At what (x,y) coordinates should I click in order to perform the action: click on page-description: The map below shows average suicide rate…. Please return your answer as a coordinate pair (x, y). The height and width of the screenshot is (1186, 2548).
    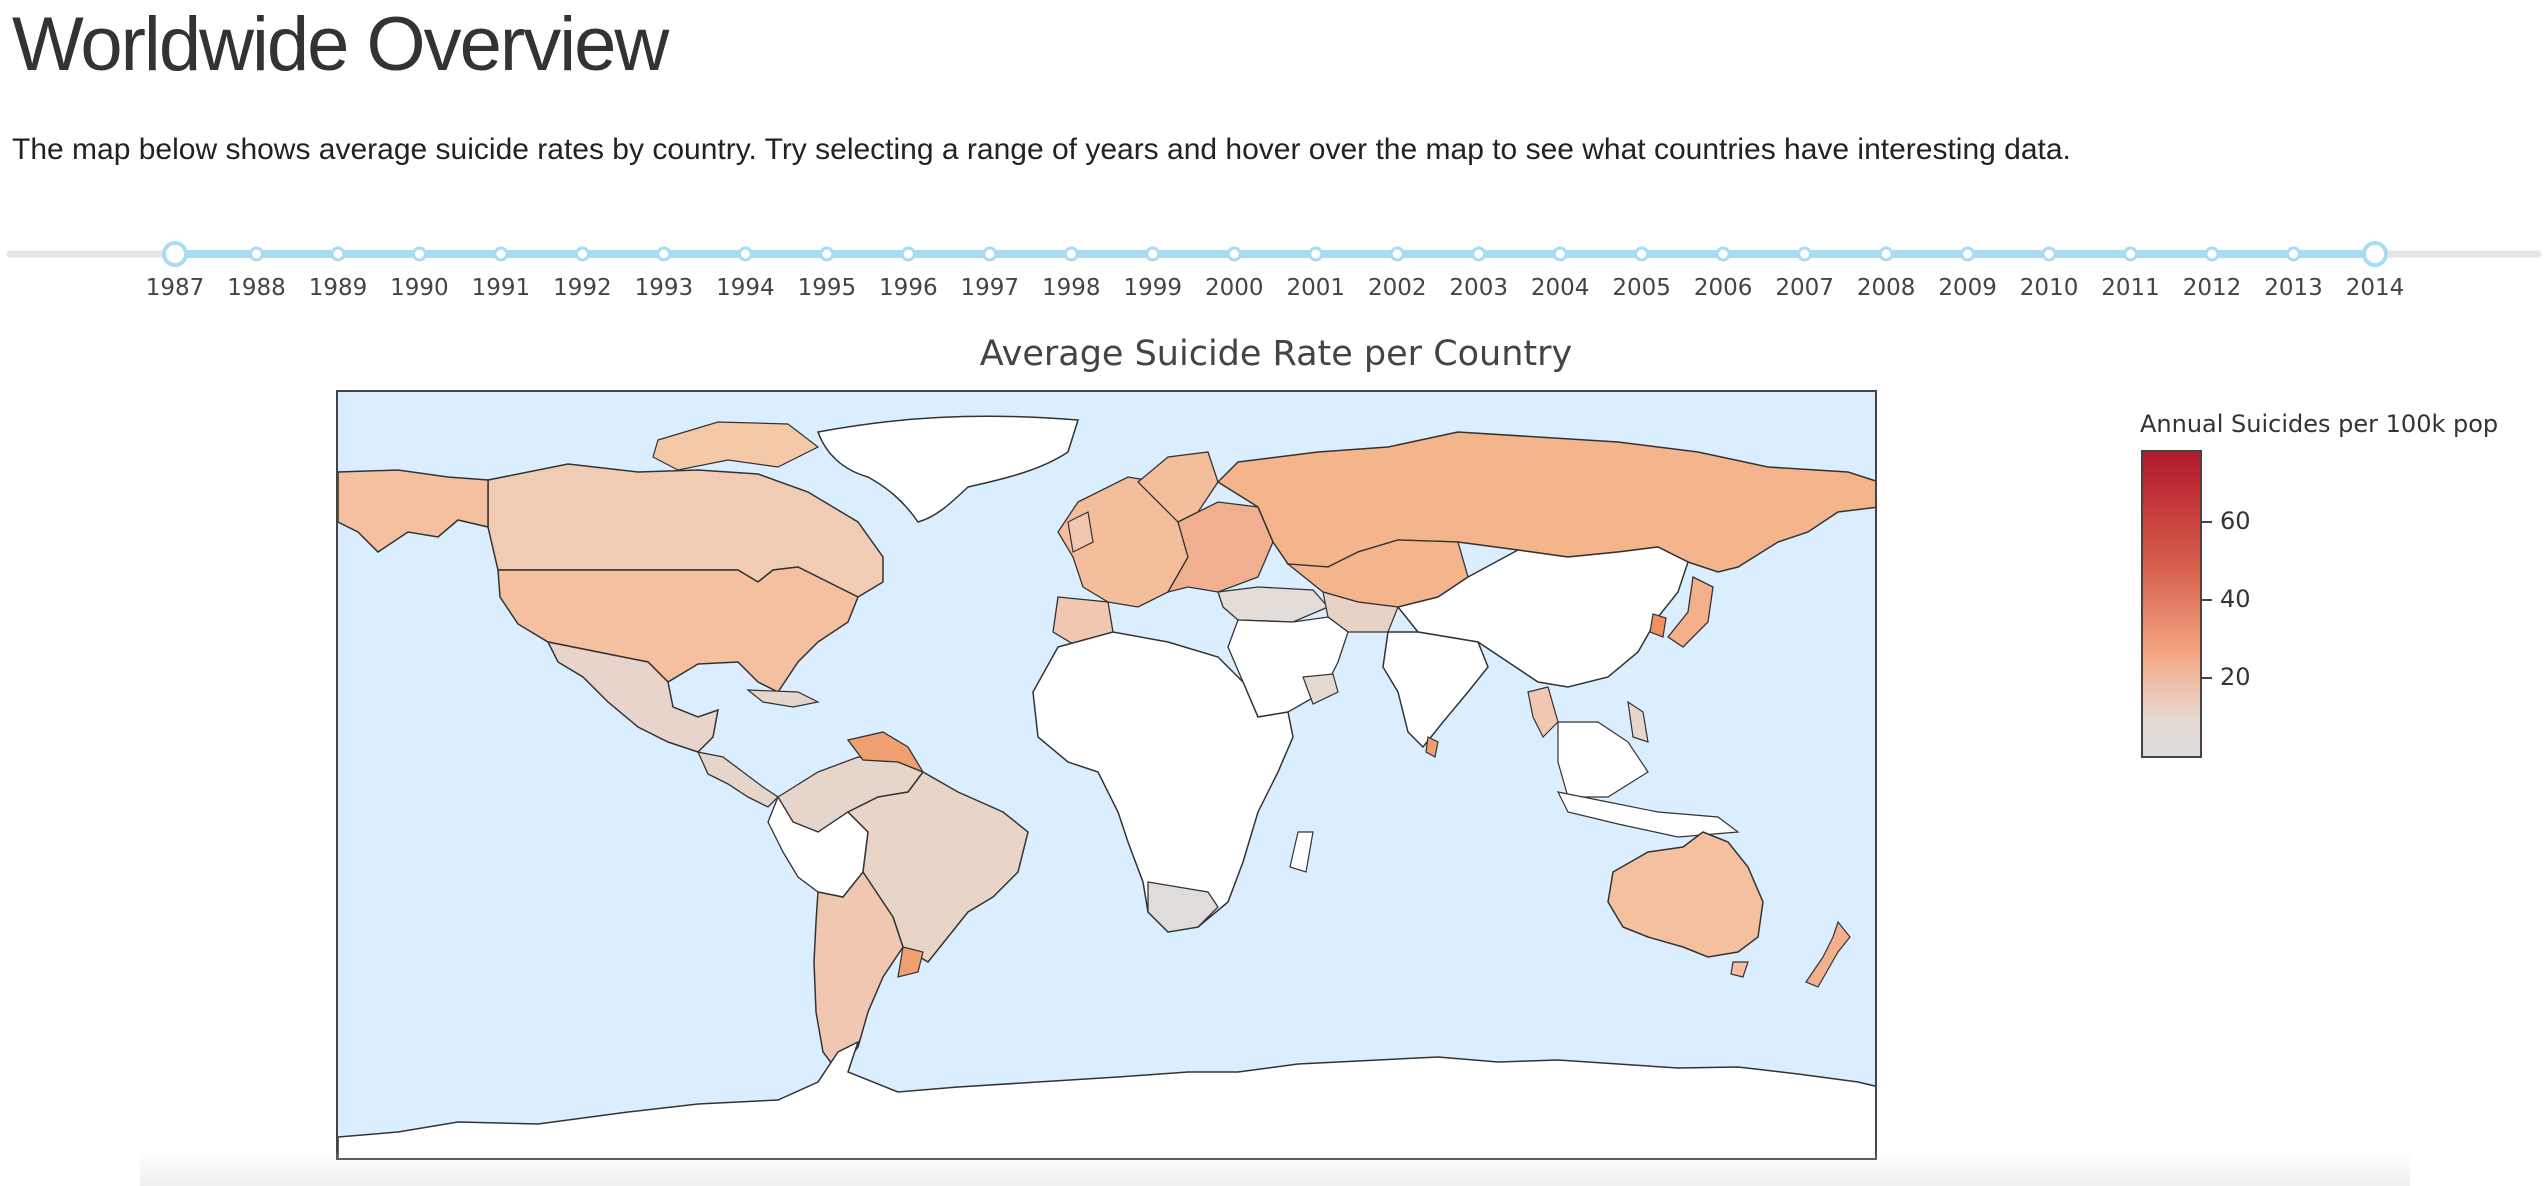
    Looking at the image, I should click on (1041, 149).